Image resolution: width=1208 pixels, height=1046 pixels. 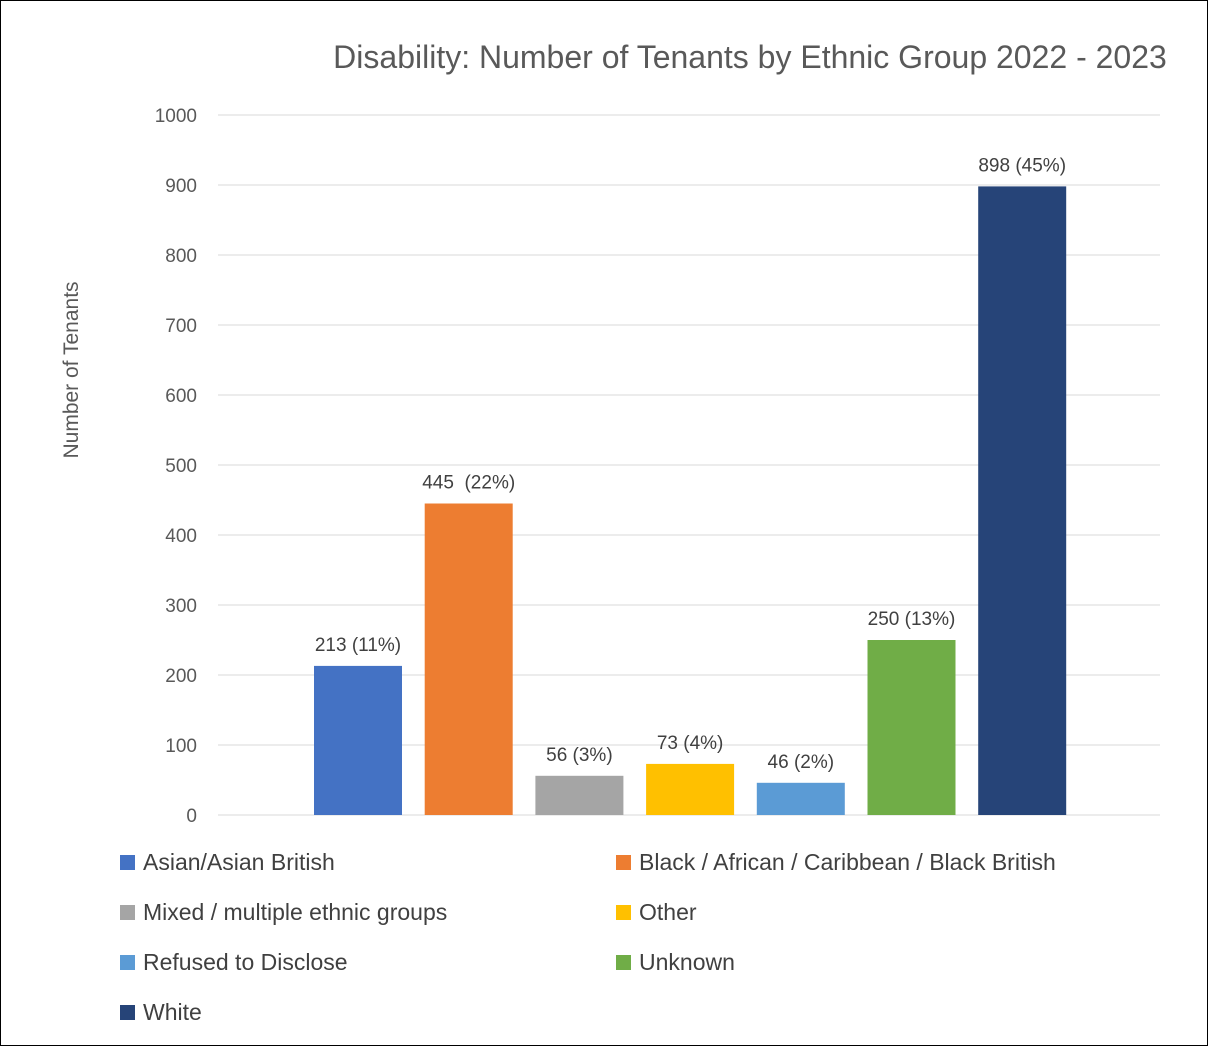 What do you see at coordinates (71, 369) in the screenshot?
I see `y-axis-label: Number of Tenants` at bounding box center [71, 369].